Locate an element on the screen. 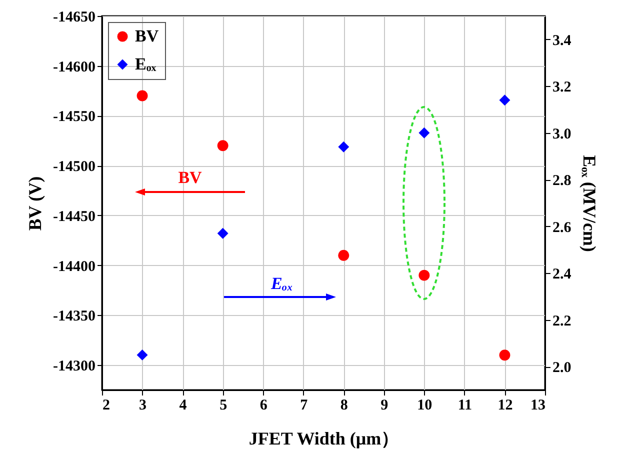 The width and height of the screenshot is (627, 456). x-tick-label: 3 is located at coordinates (143, 406).